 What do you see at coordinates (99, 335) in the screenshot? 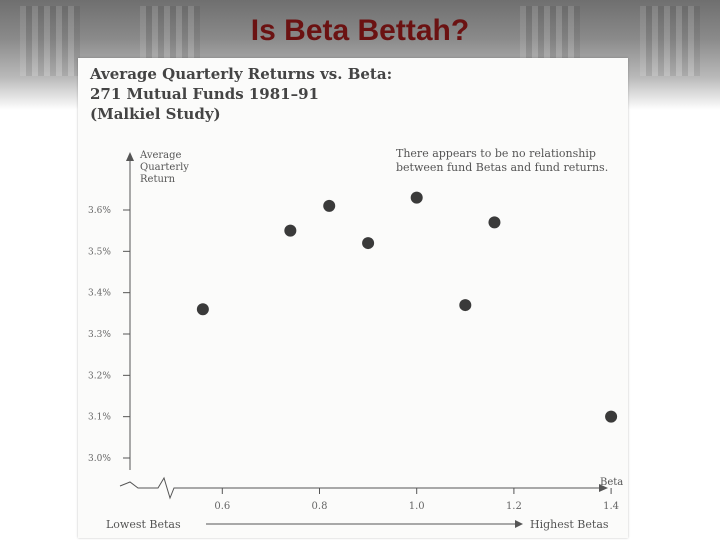
I see `y-tick-label: 3.3%` at bounding box center [99, 335].